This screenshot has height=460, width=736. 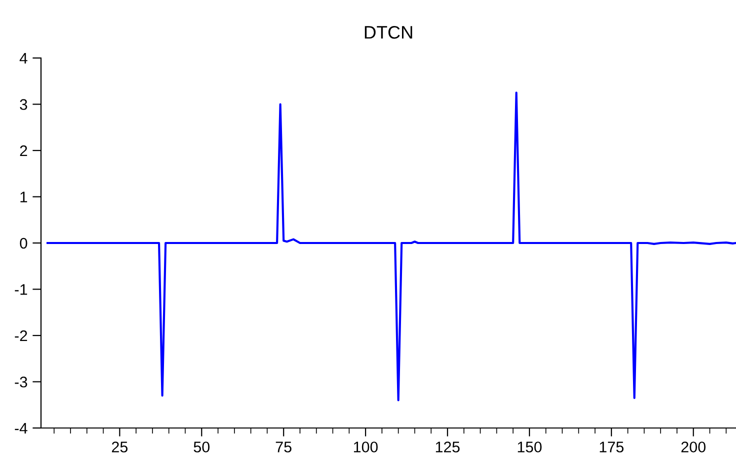 What do you see at coordinates (24, 150) in the screenshot?
I see `y-tick-label: 2` at bounding box center [24, 150].